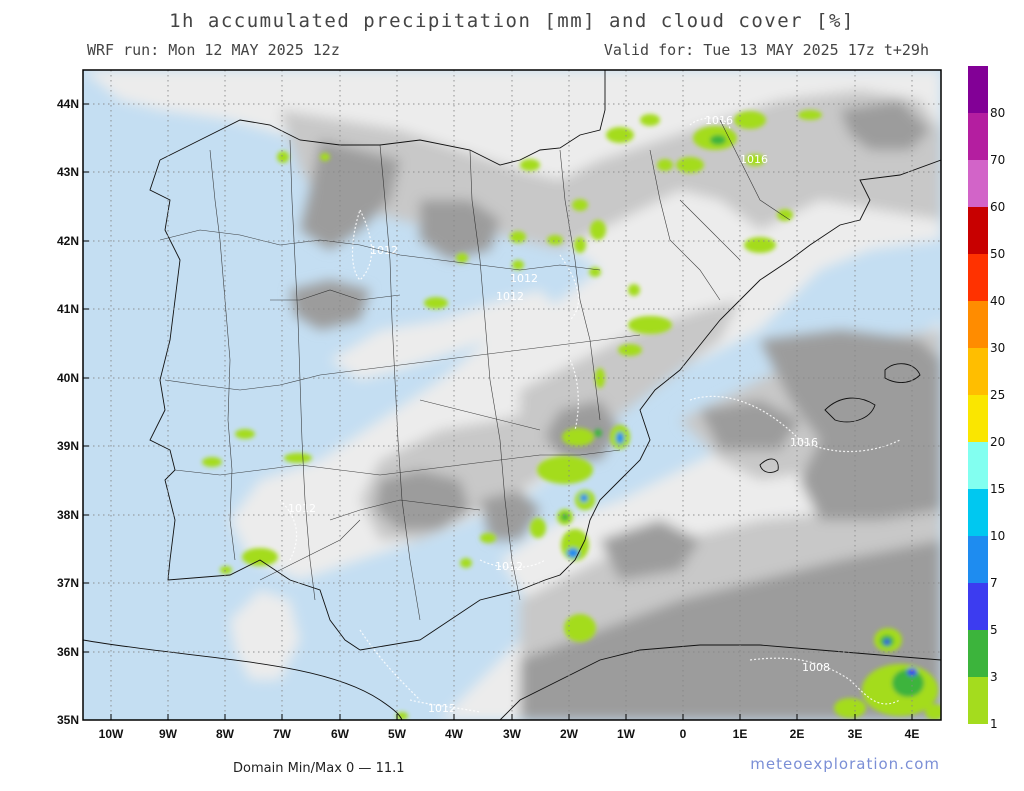  What do you see at coordinates (68, 309) in the screenshot?
I see `lat-label: 41N` at bounding box center [68, 309].